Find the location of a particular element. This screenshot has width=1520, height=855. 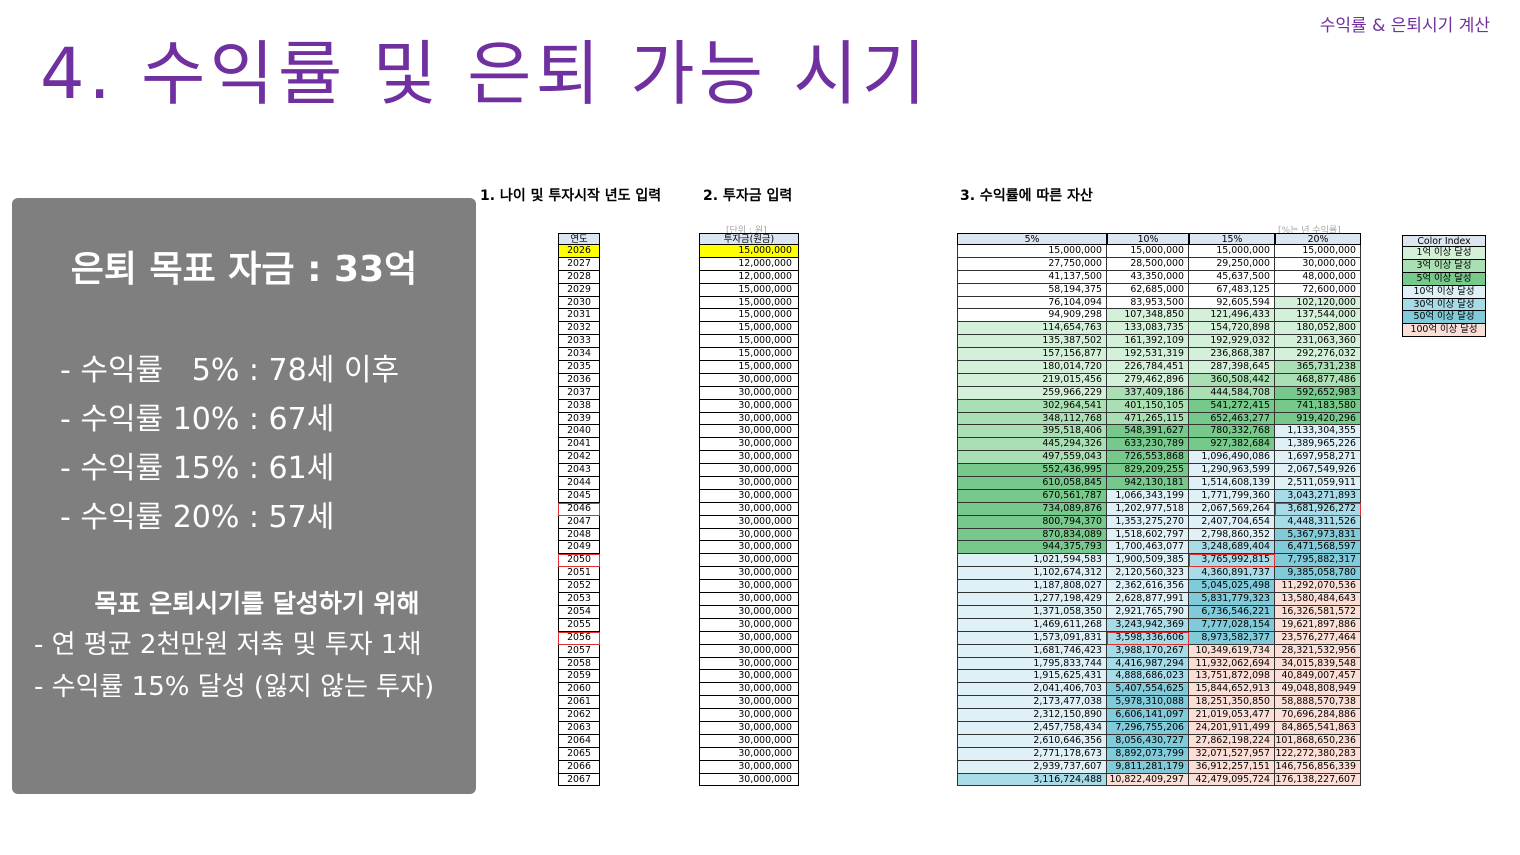

asset-cell: 3,243,942,369 is located at coordinates (1148, 625).